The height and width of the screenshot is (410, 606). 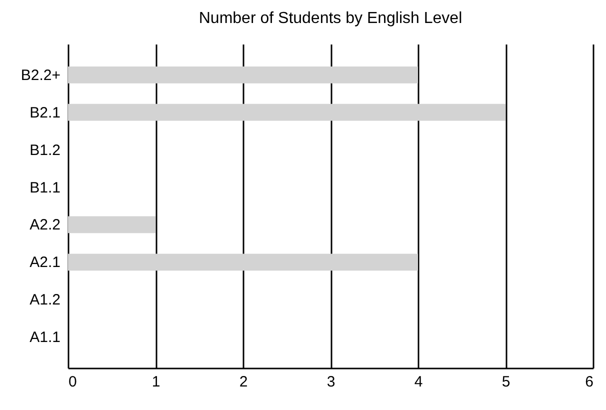 What do you see at coordinates (45, 300) in the screenshot?
I see `y-tick-label: A1.2` at bounding box center [45, 300].